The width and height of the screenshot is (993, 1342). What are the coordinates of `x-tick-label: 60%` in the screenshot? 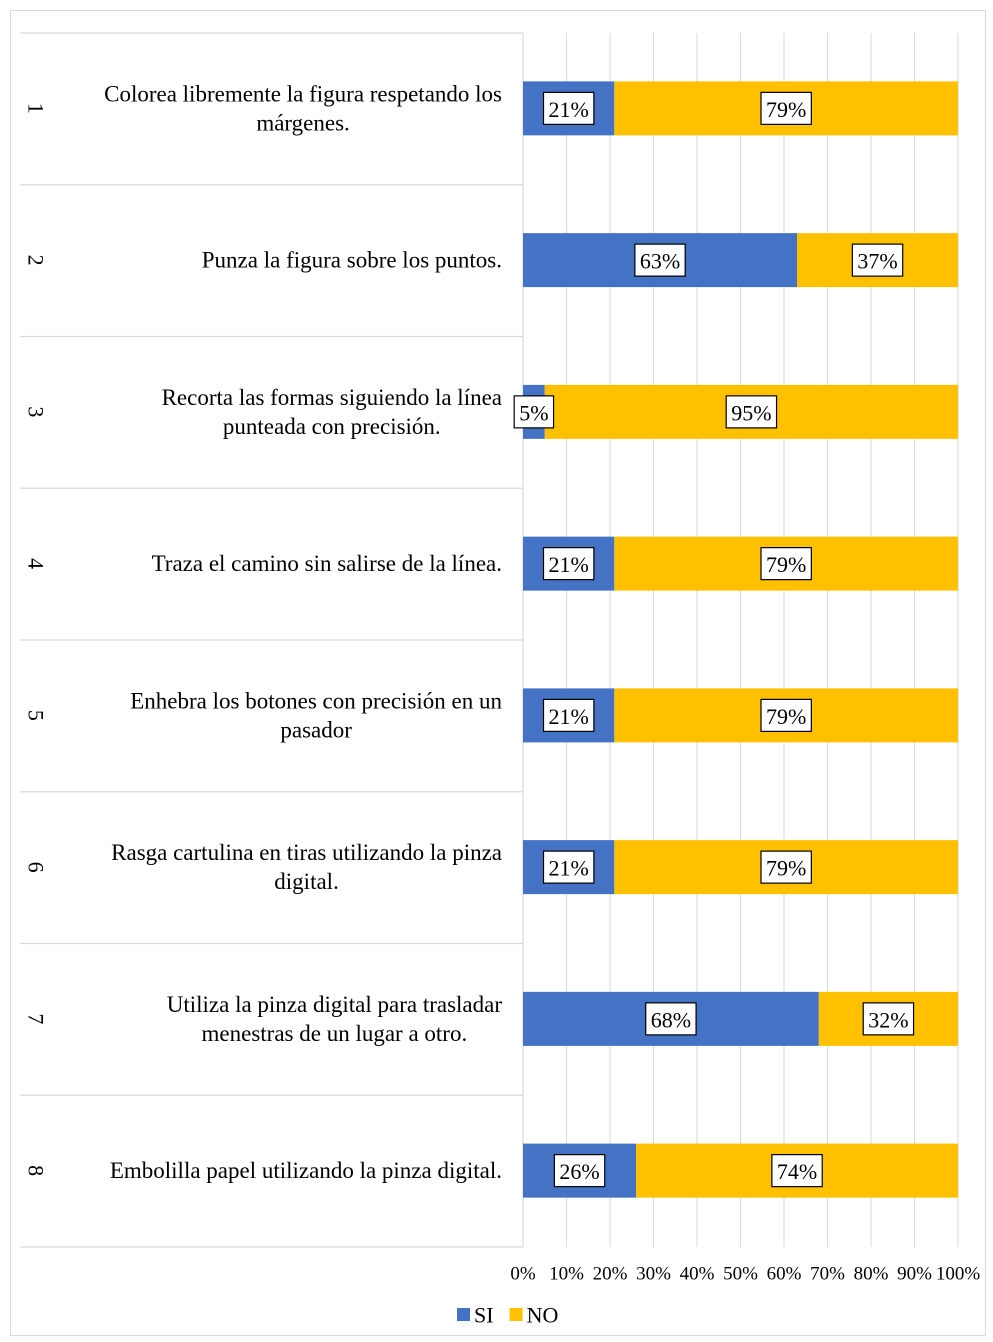 It's located at (784, 1274).